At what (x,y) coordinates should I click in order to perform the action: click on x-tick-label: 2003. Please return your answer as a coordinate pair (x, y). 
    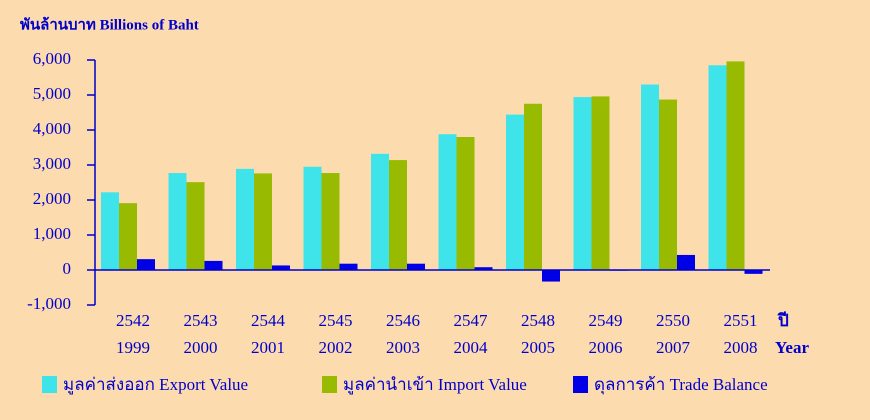
    Looking at the image, I should click on (403, 347).